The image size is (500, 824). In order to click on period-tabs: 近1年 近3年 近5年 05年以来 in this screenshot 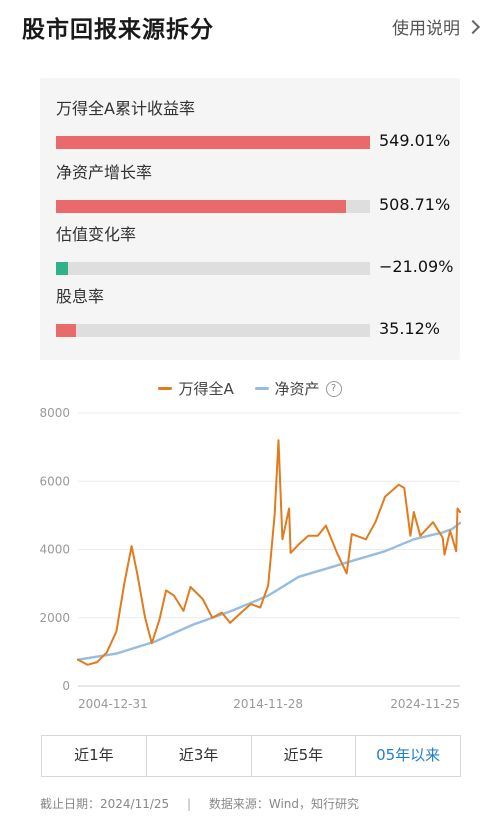, I will do `click(251, 756)`.